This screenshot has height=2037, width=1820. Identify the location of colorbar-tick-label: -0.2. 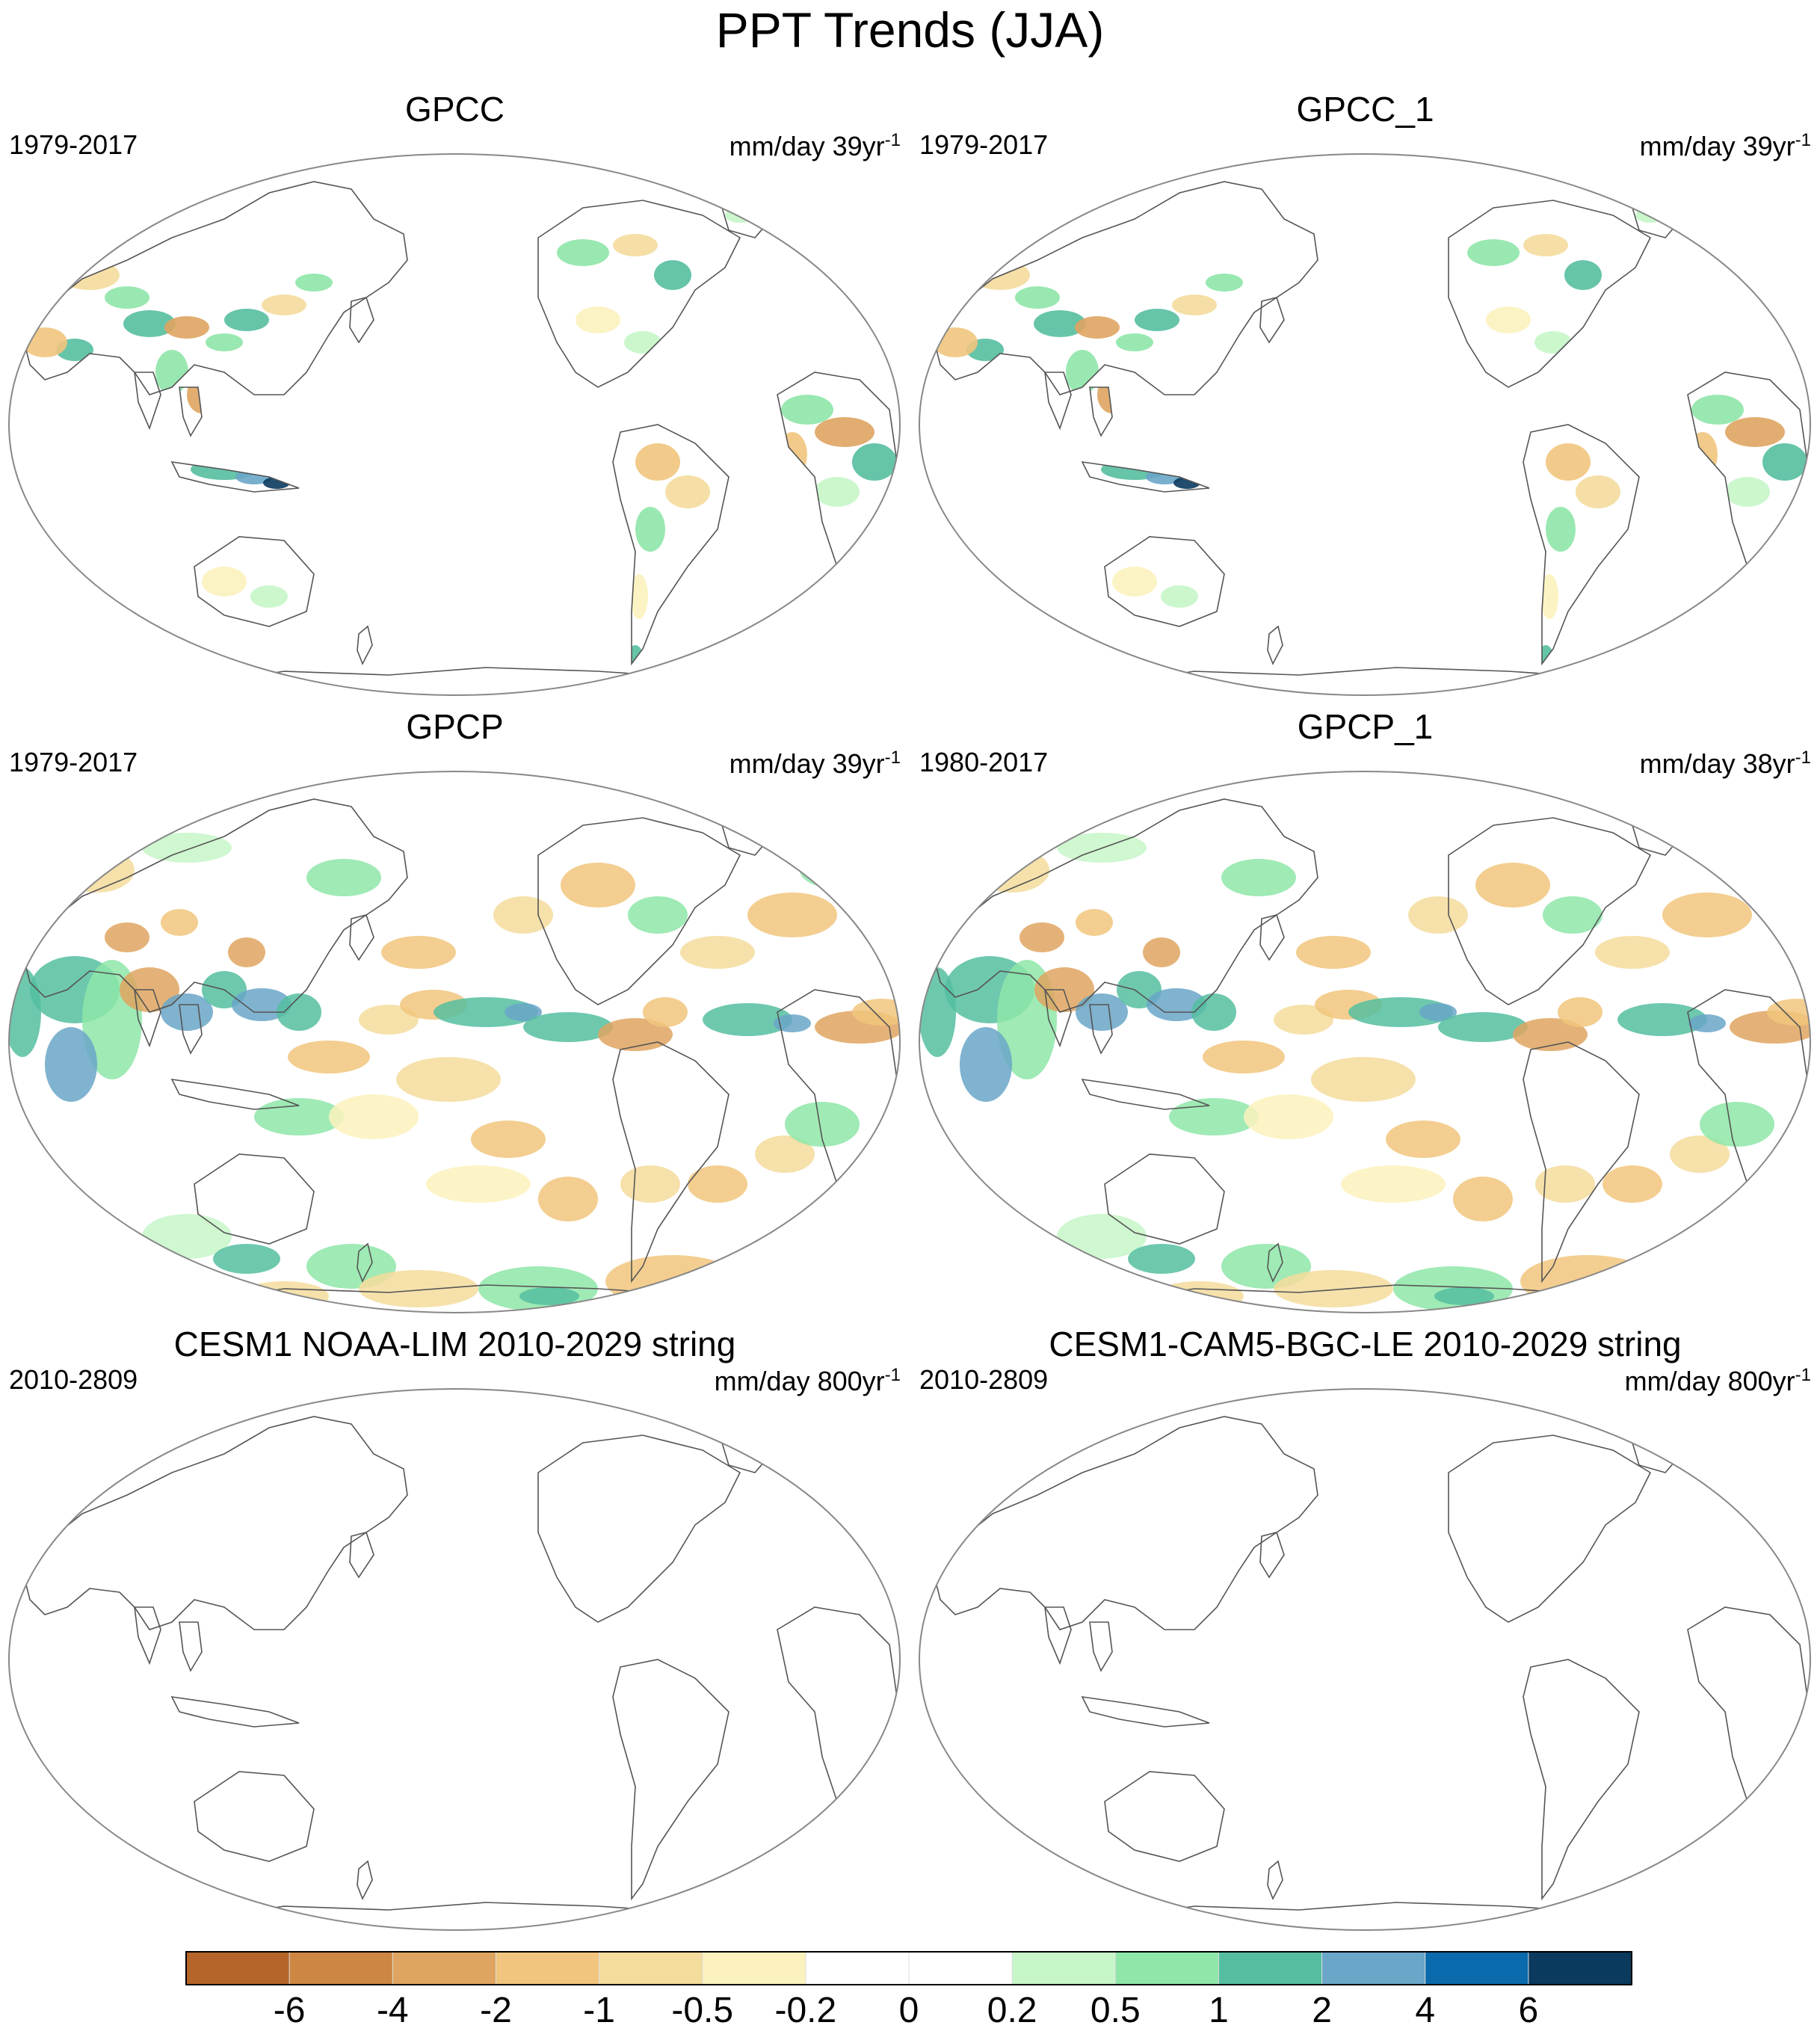
(805, 2010).